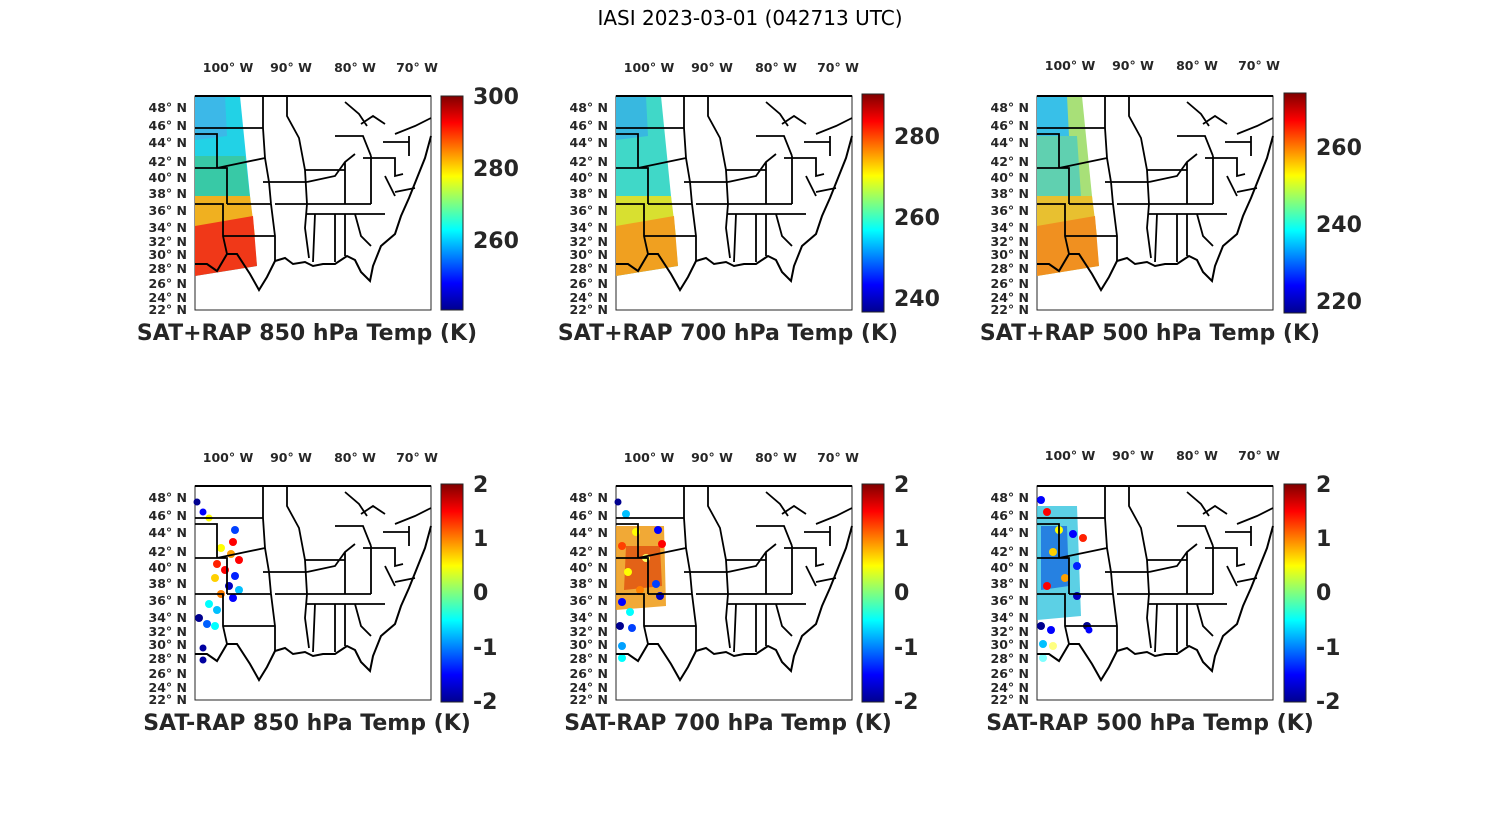 Image resolution: width=1500 pixels, height=825 pixels. I want to click on panel-500-diff, so click(1155, 593).